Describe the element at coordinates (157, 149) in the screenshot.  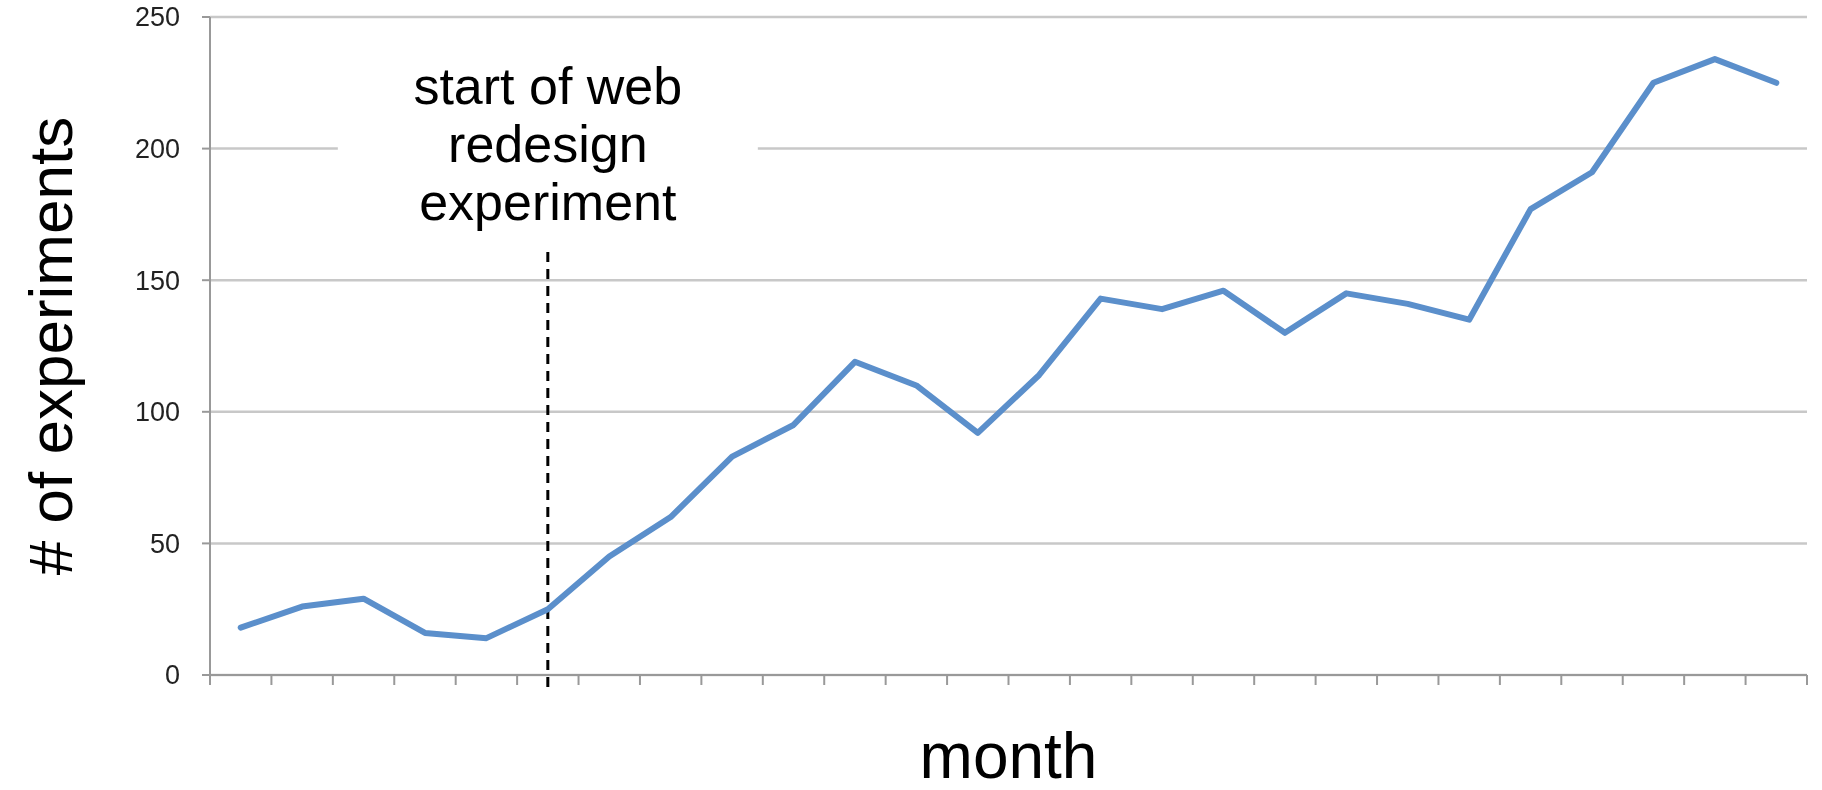
I see `y-tick-label: 200` at that location.